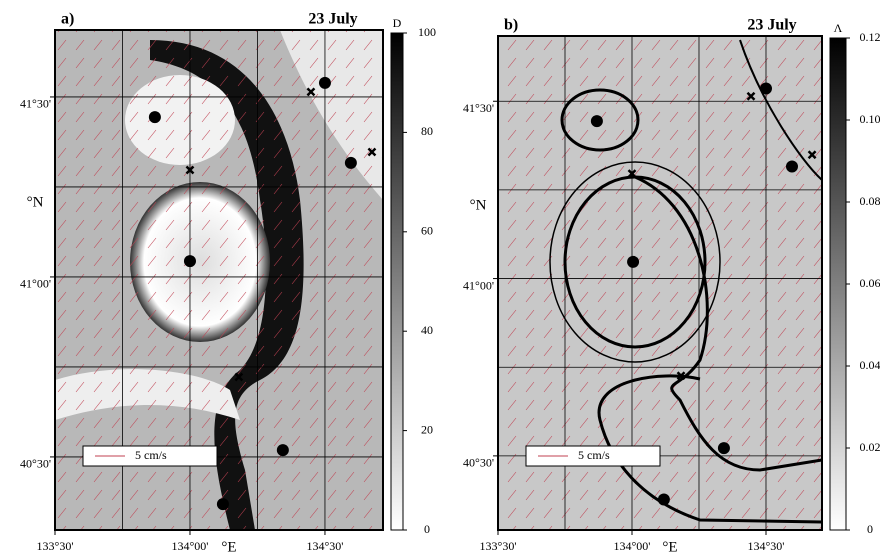  I want to click on colorbar-tick-label: 0.12, so click(870, 37).